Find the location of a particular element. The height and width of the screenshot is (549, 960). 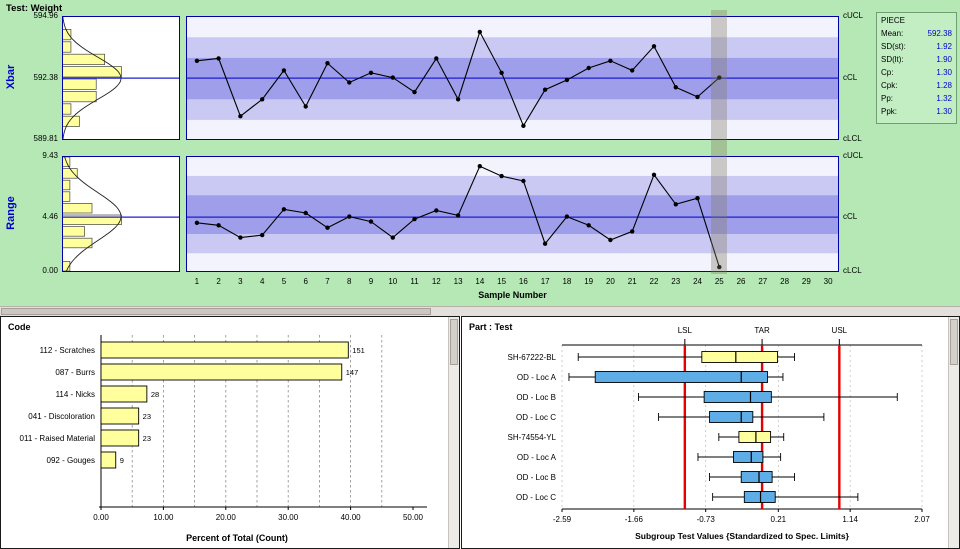

chart-text: OD - Loc B is located at coordinates (536, 397).